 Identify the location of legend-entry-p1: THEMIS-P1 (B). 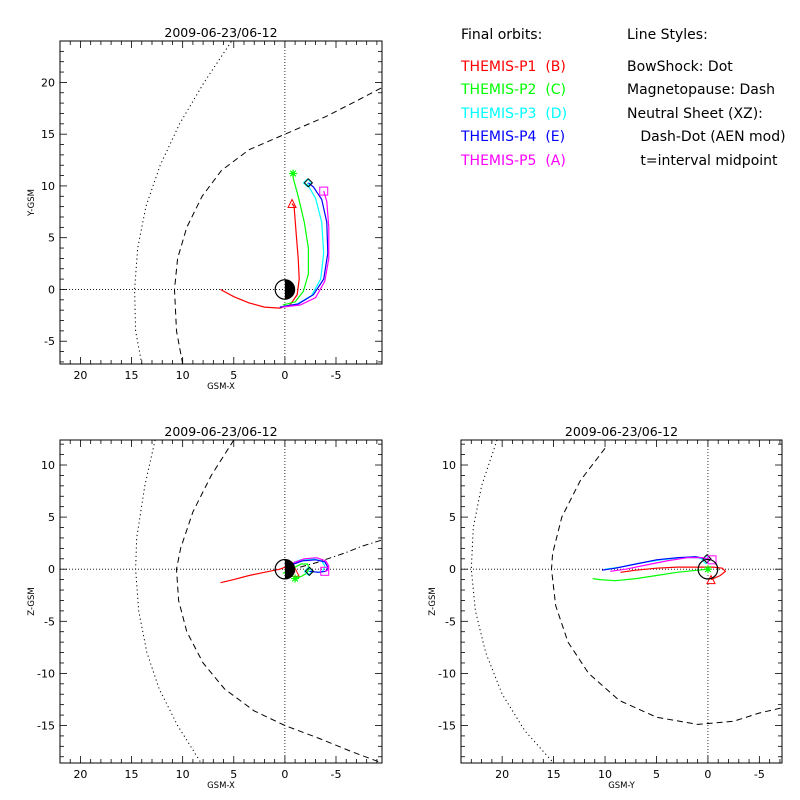
(513, 66).